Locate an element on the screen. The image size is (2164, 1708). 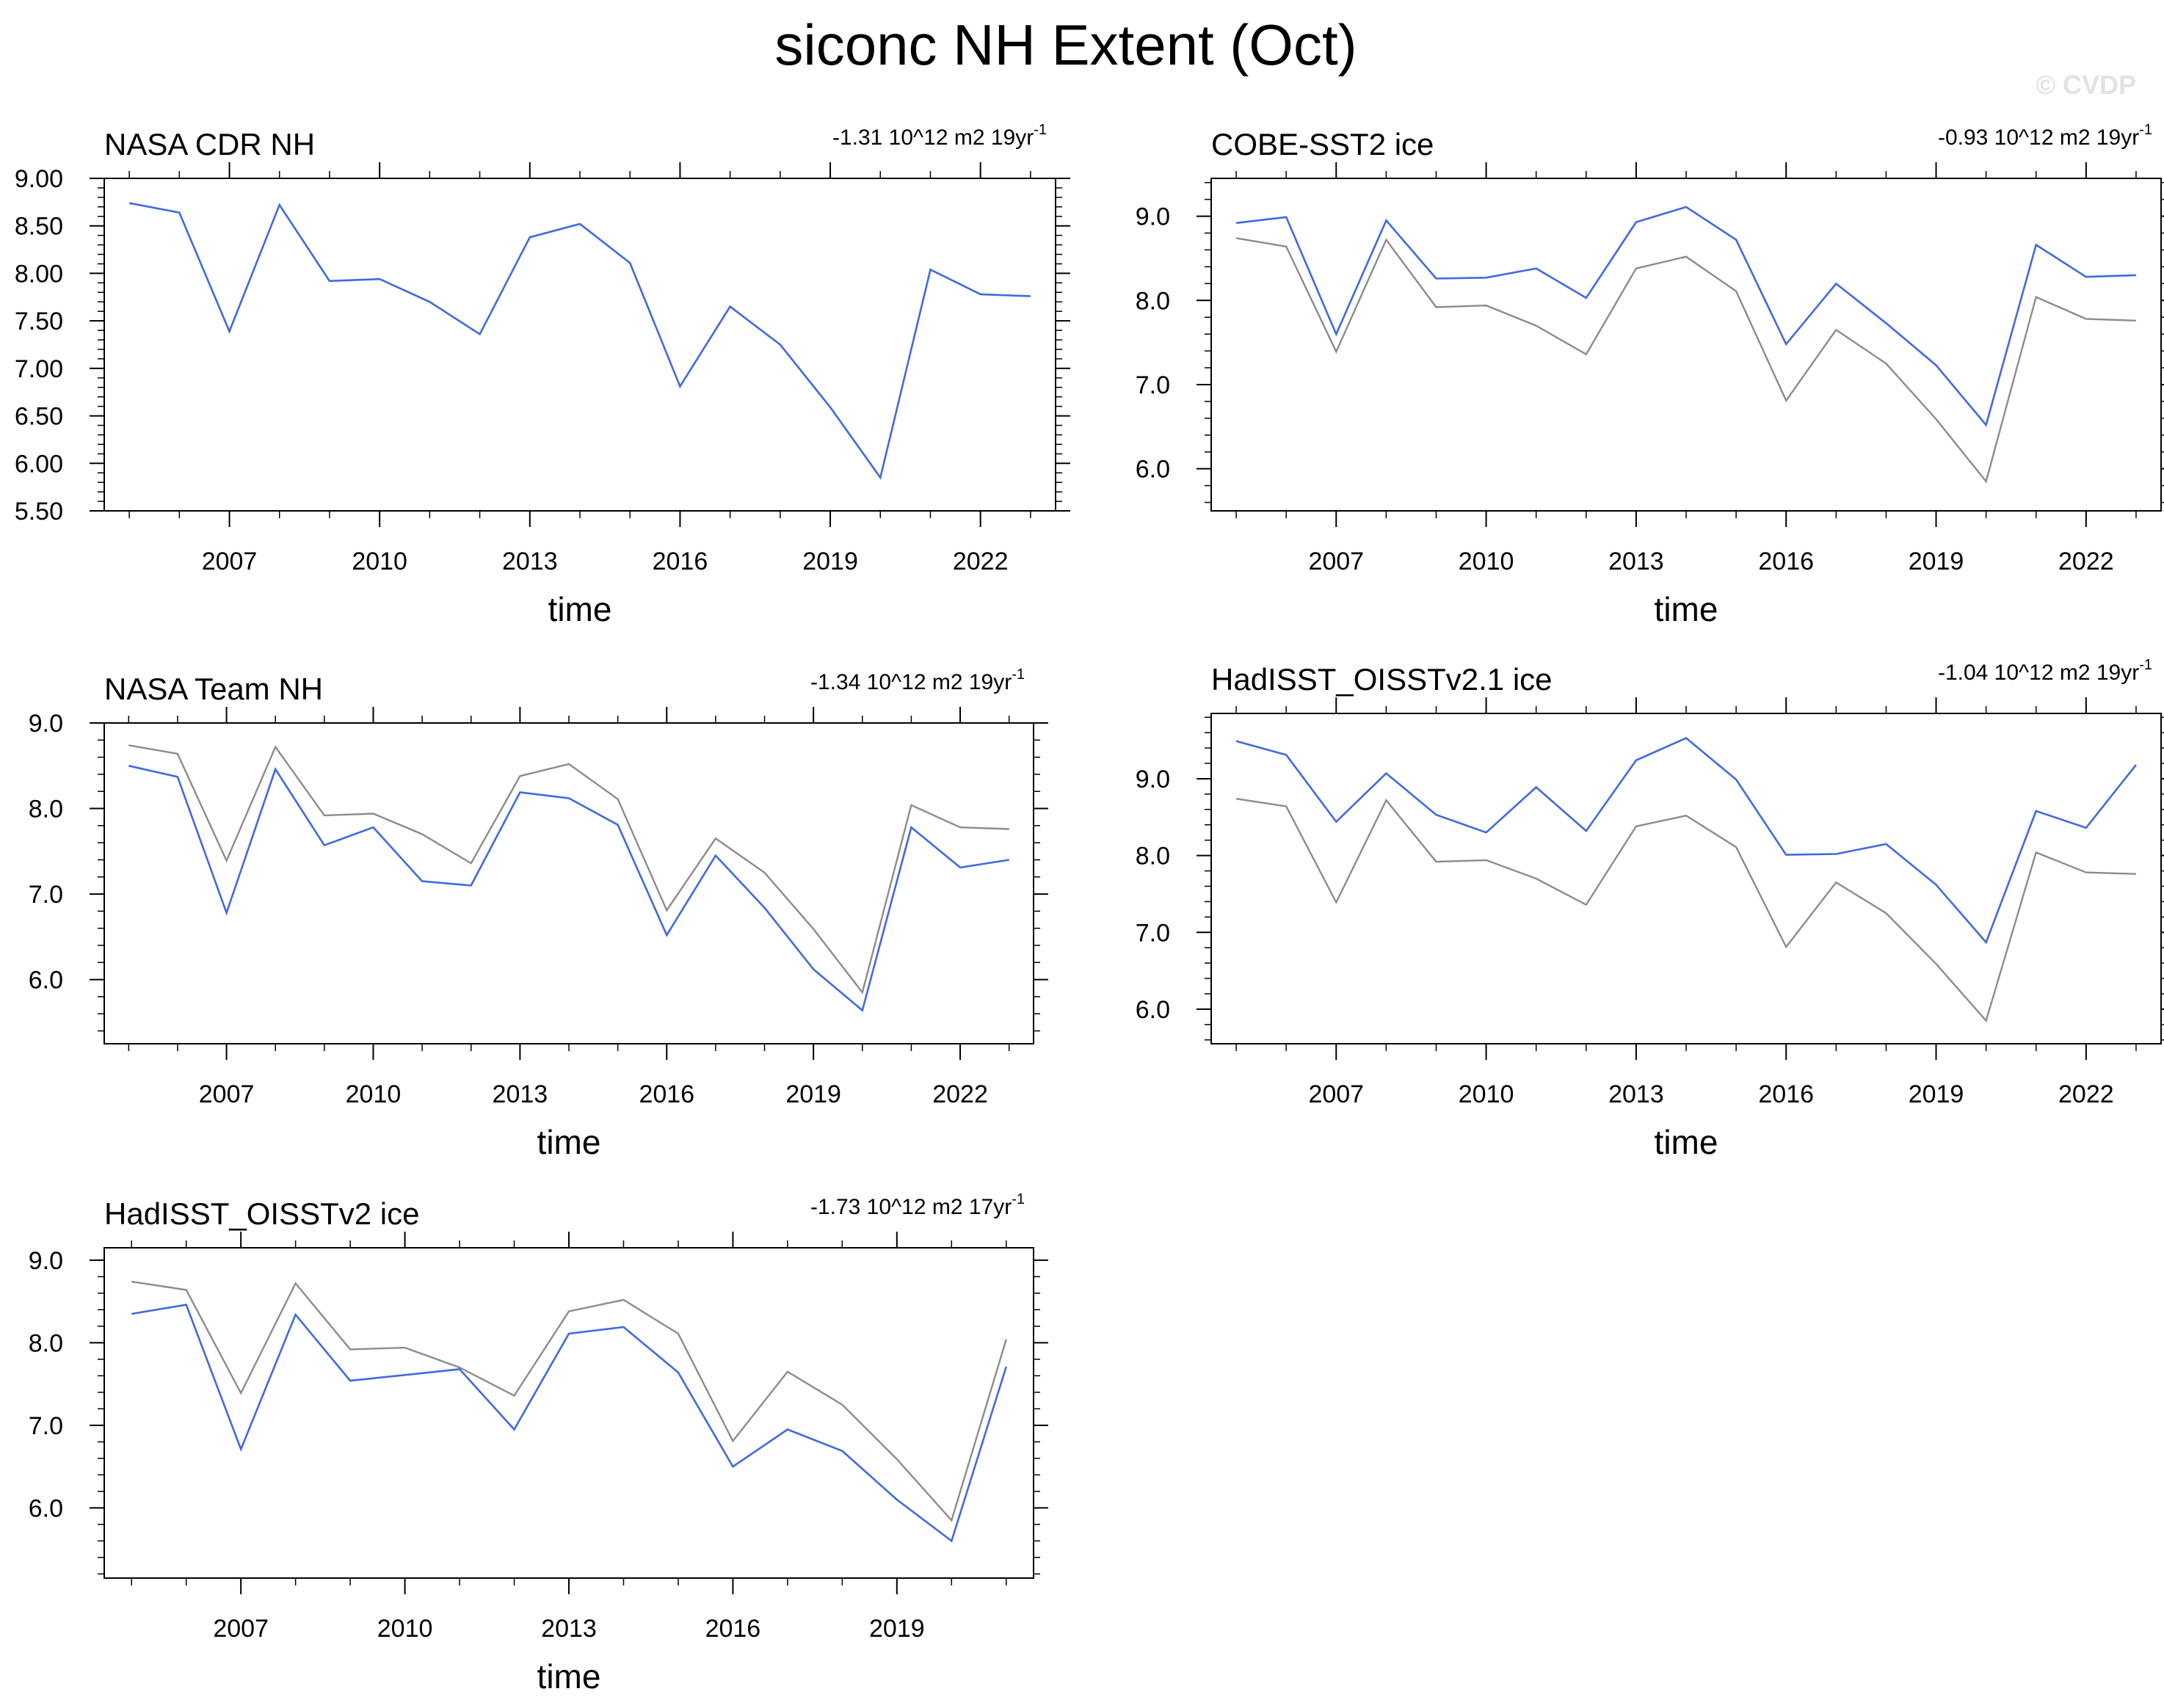
trend-text: -0.93 10^12 m2 19yr is located at coordinates (2038, 138).